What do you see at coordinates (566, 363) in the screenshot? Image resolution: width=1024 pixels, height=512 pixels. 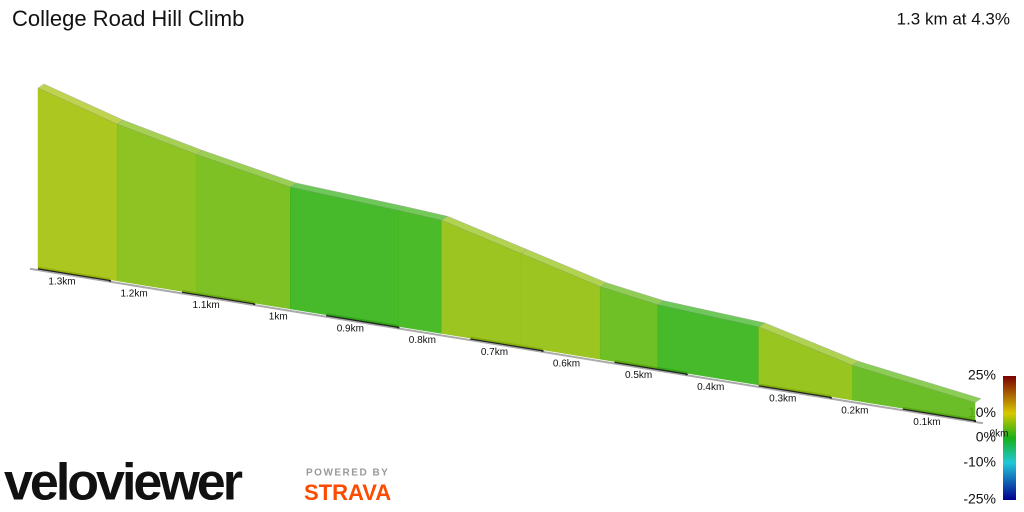 I see `x-tick-label: 0.6km` at bounding box center [566, 363].